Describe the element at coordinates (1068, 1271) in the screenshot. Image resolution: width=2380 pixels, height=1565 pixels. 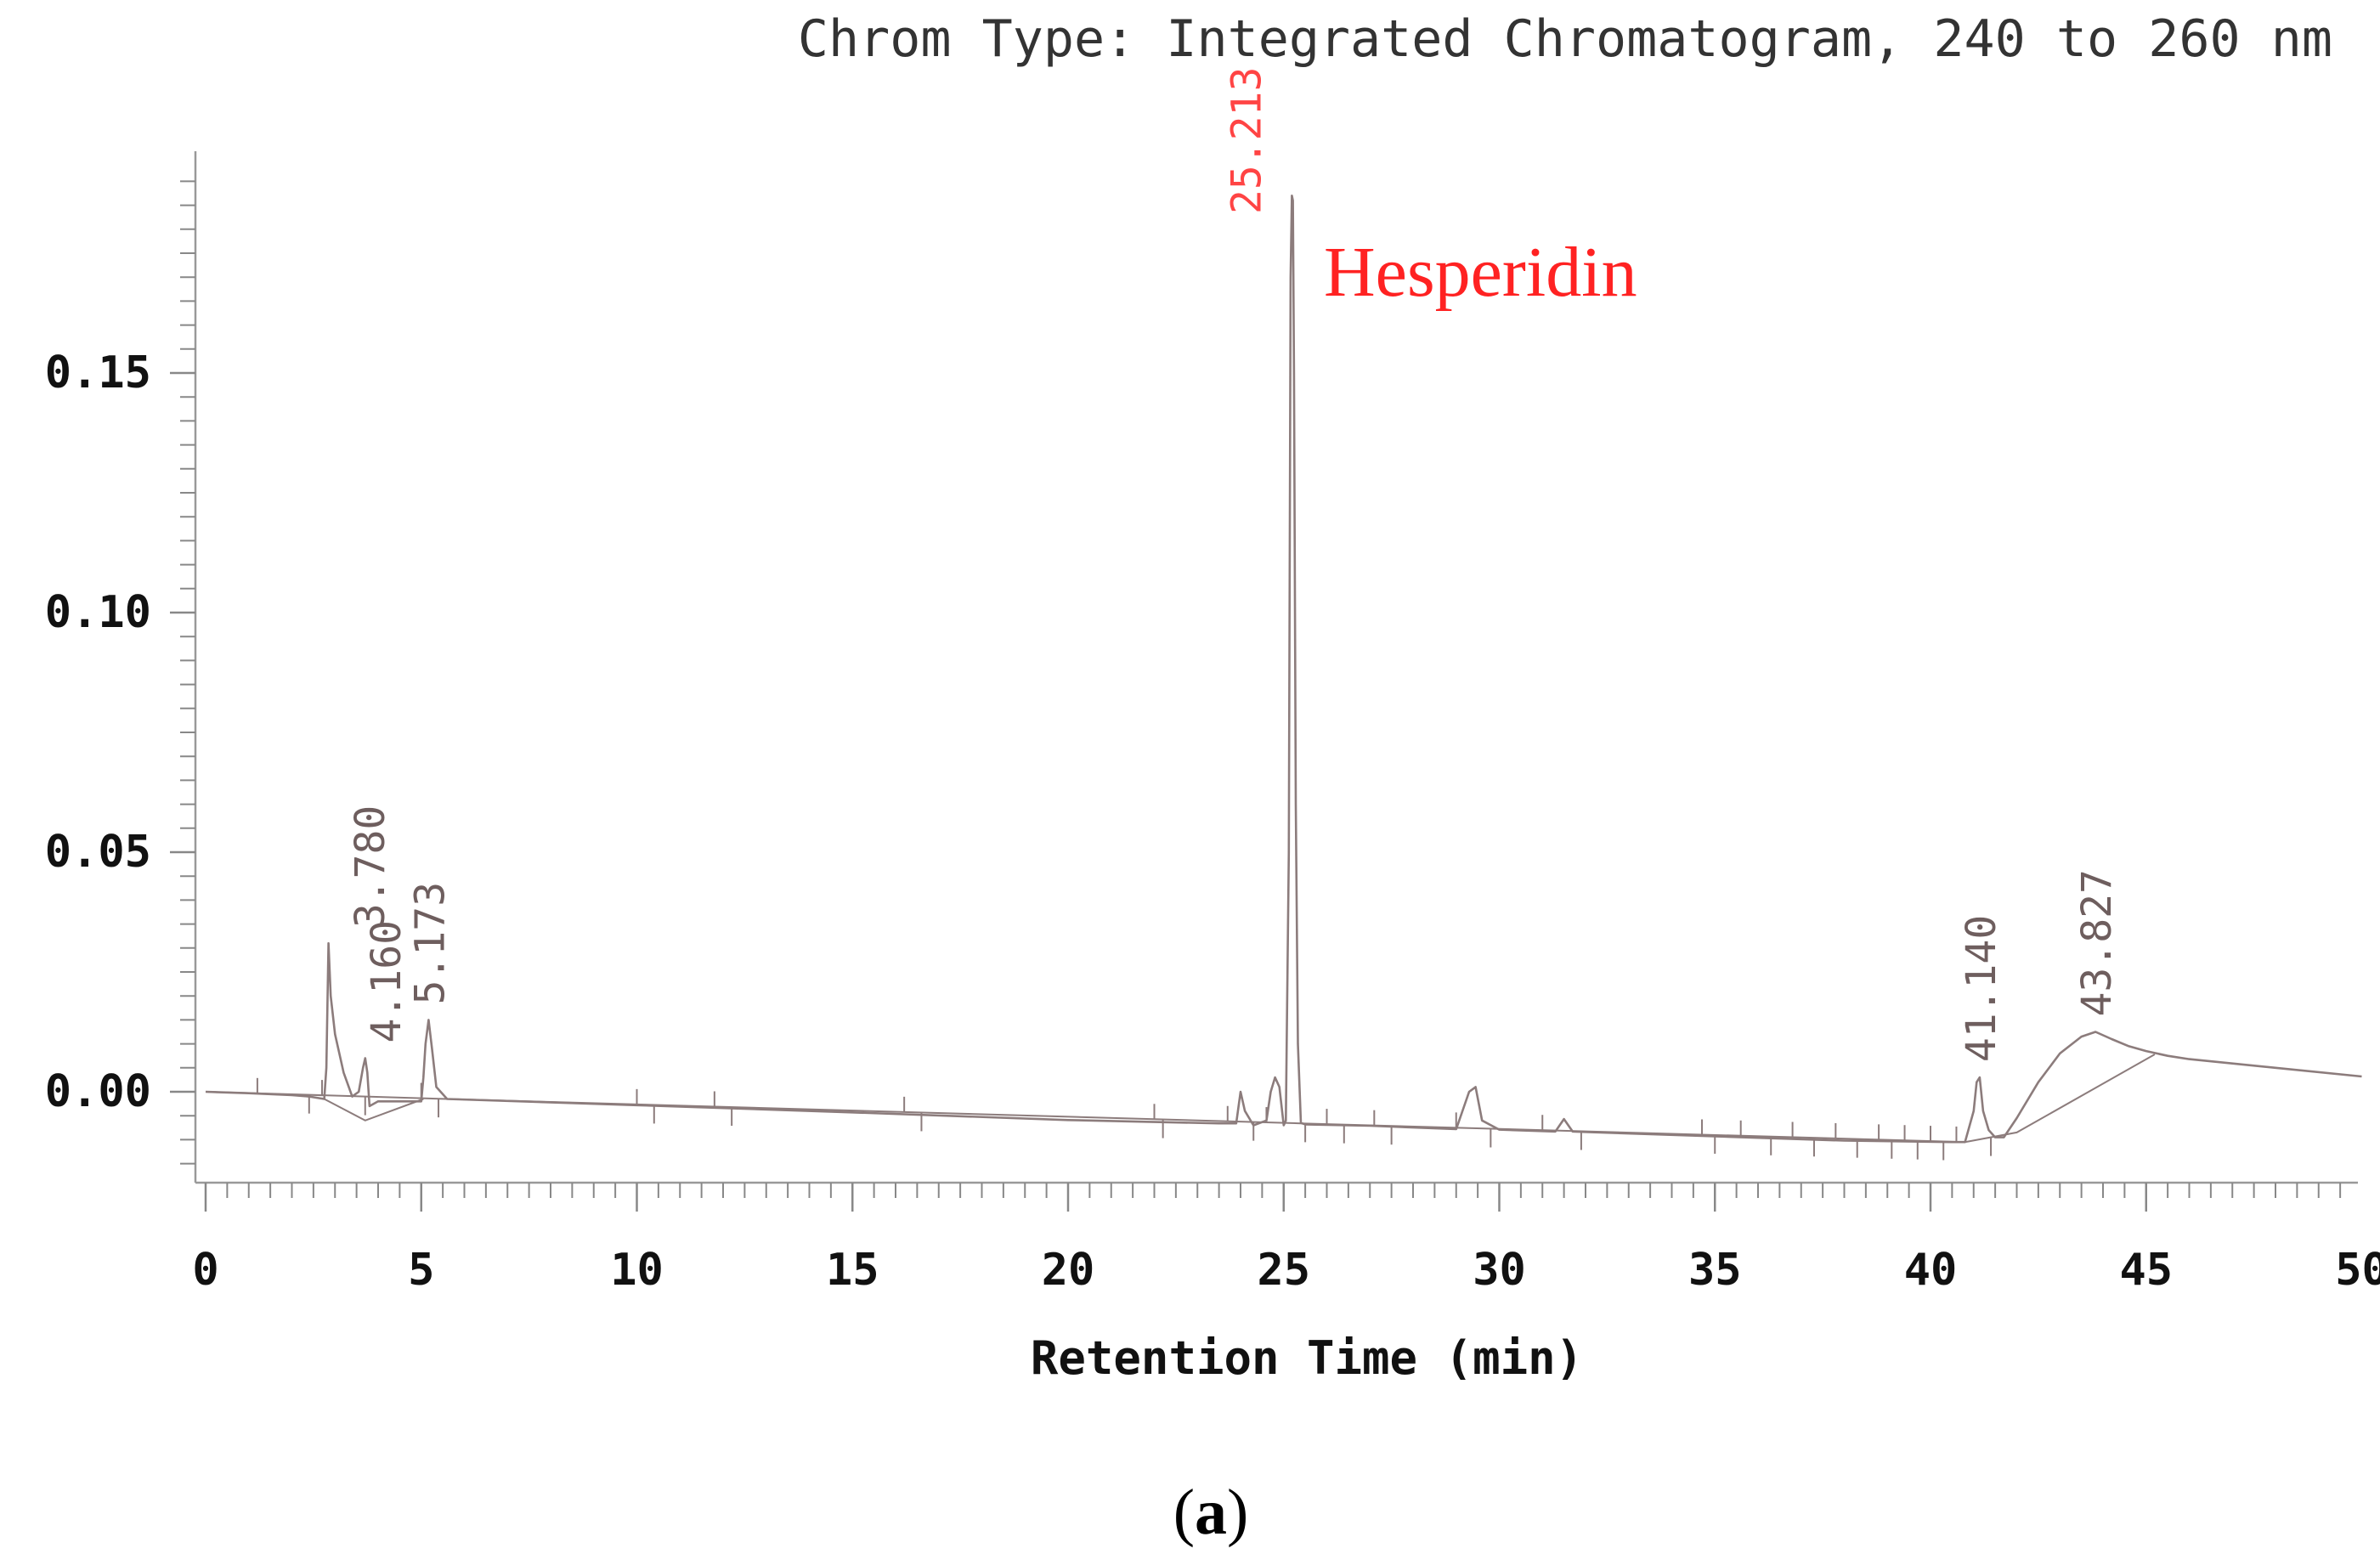
I see `x-tick-label: 20` at that location.